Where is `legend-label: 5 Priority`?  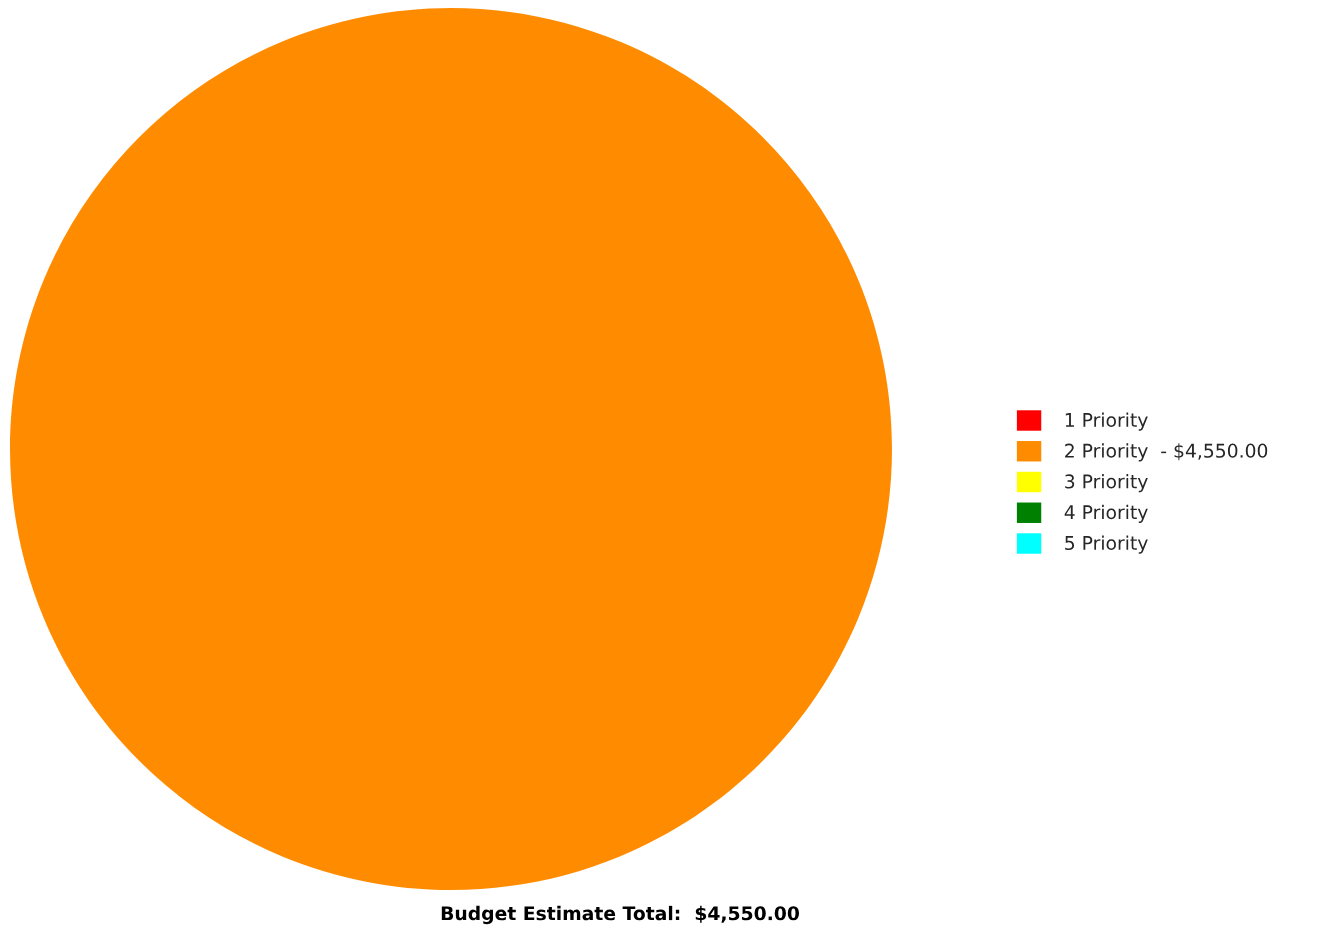
legend-label: 5 Priority is located at coordinates (1106, 544).